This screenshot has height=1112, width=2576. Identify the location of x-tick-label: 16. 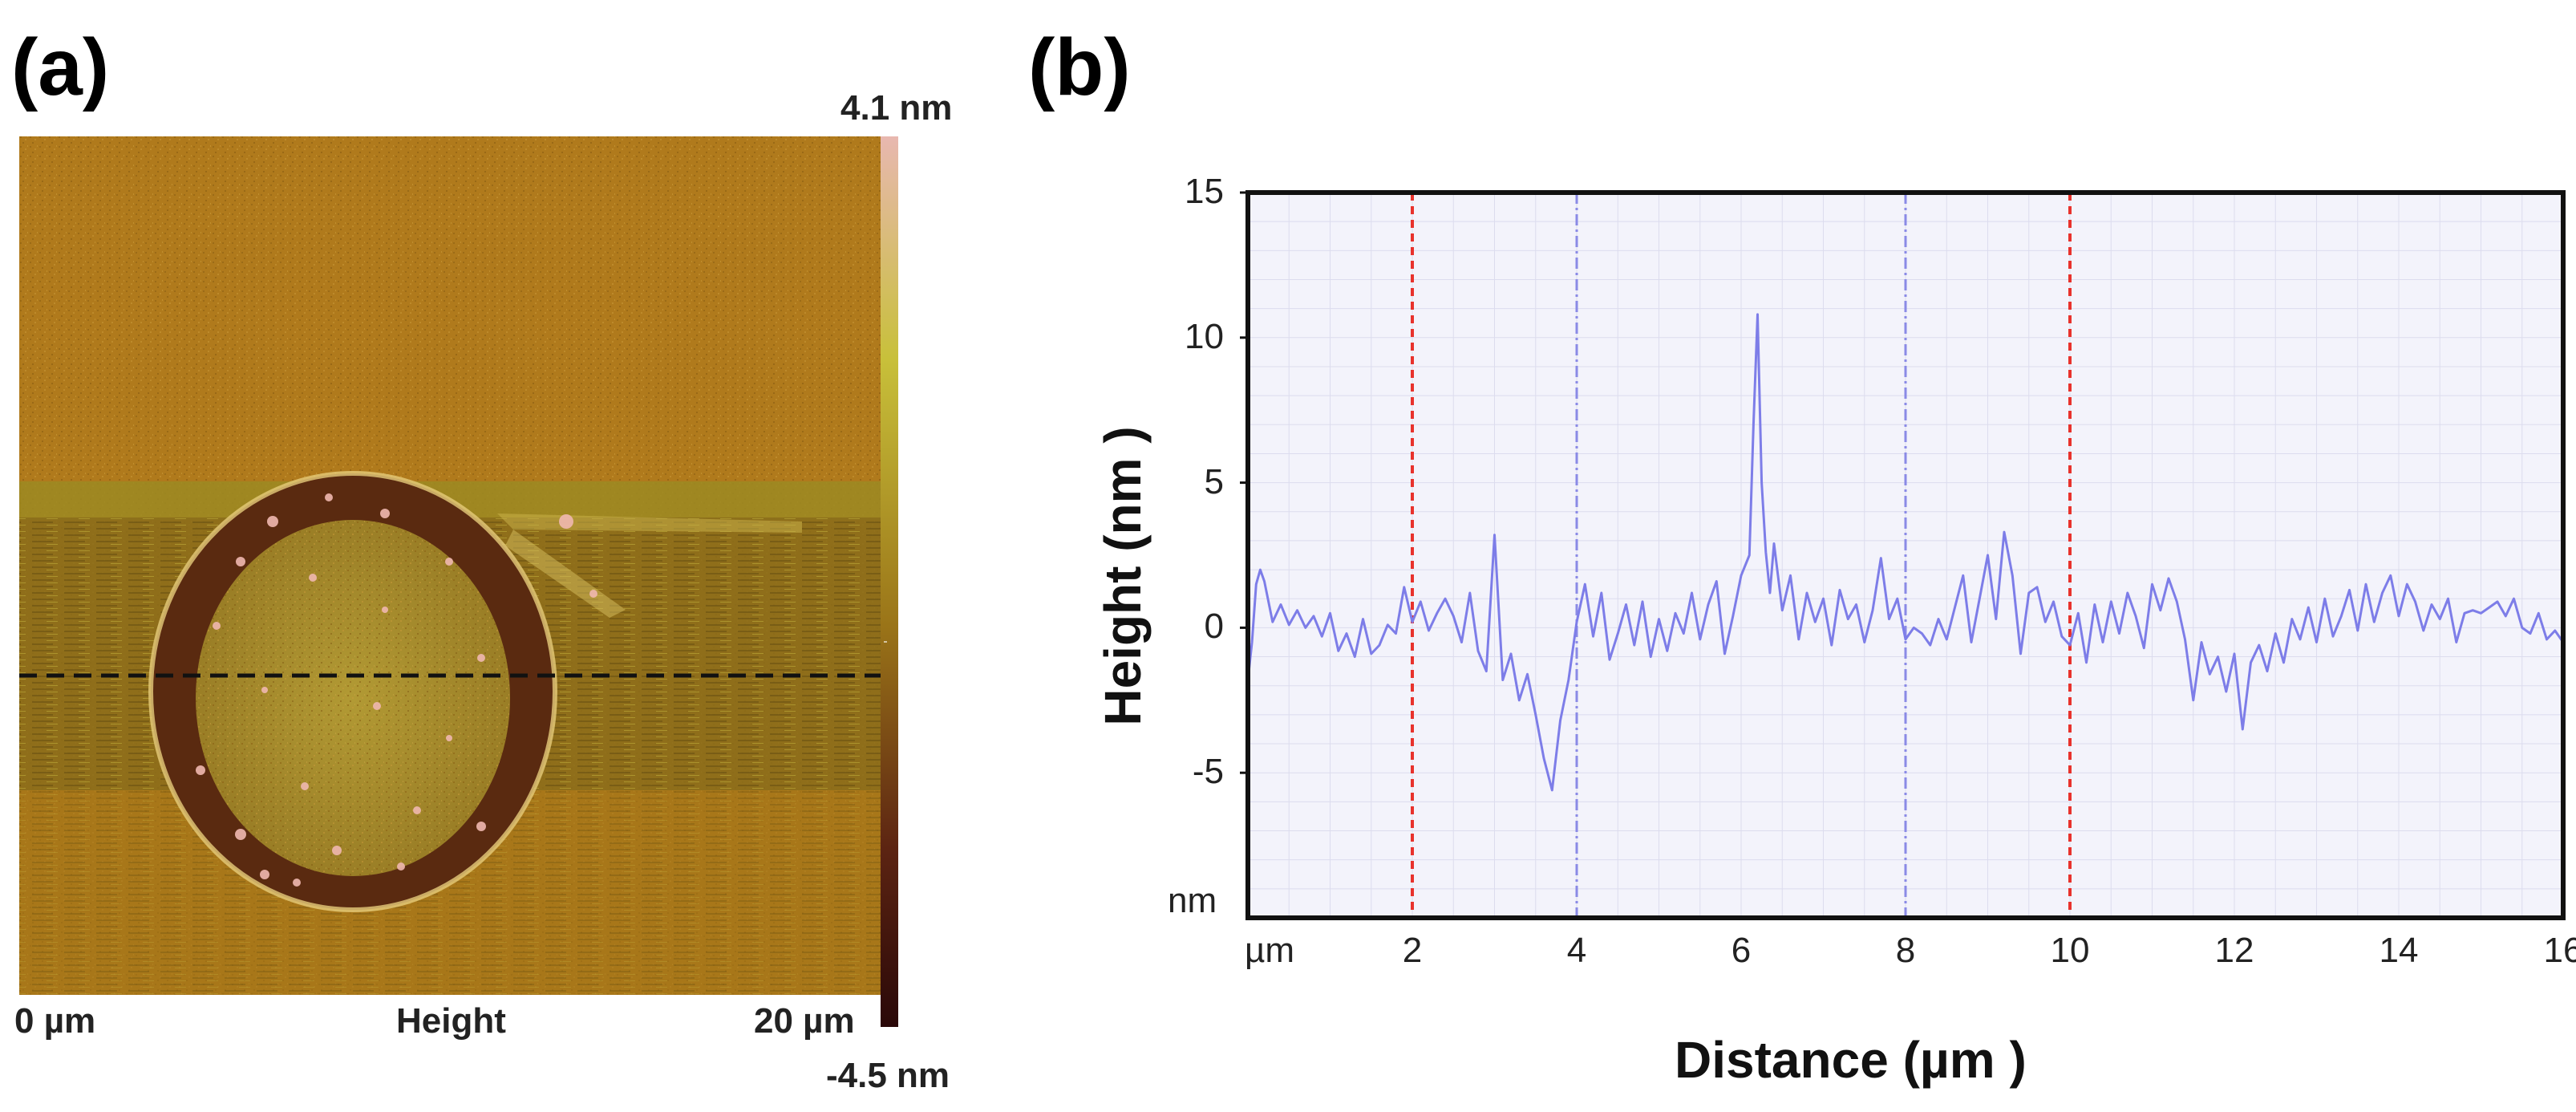
(2559, 950).